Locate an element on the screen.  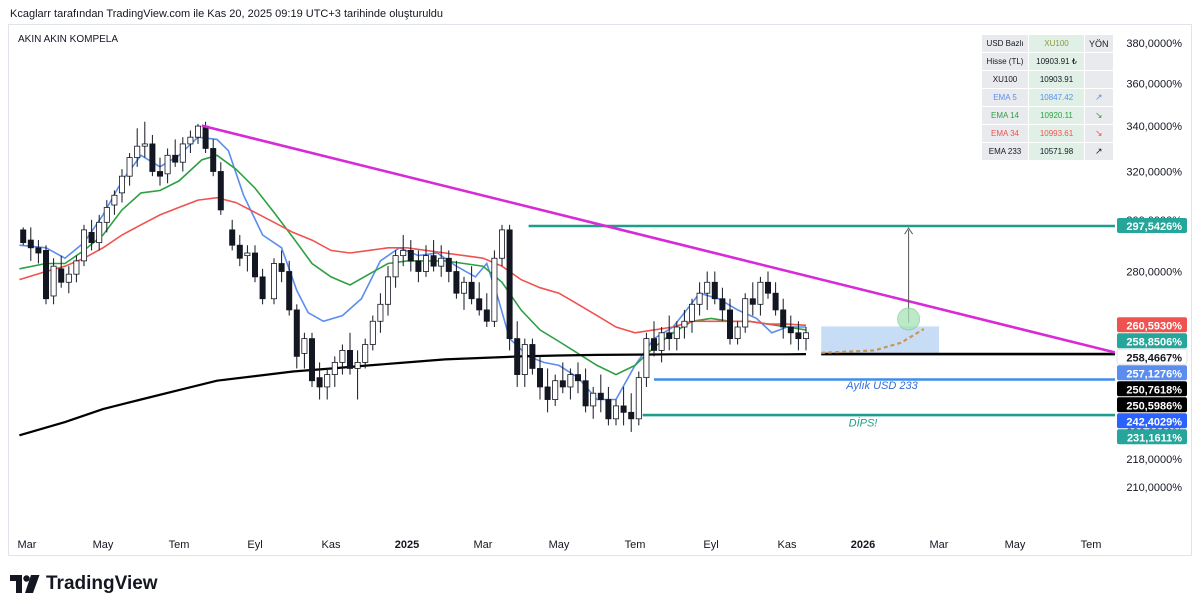
indicator-value: 10903.91 is located at coordinates (1056, 79).